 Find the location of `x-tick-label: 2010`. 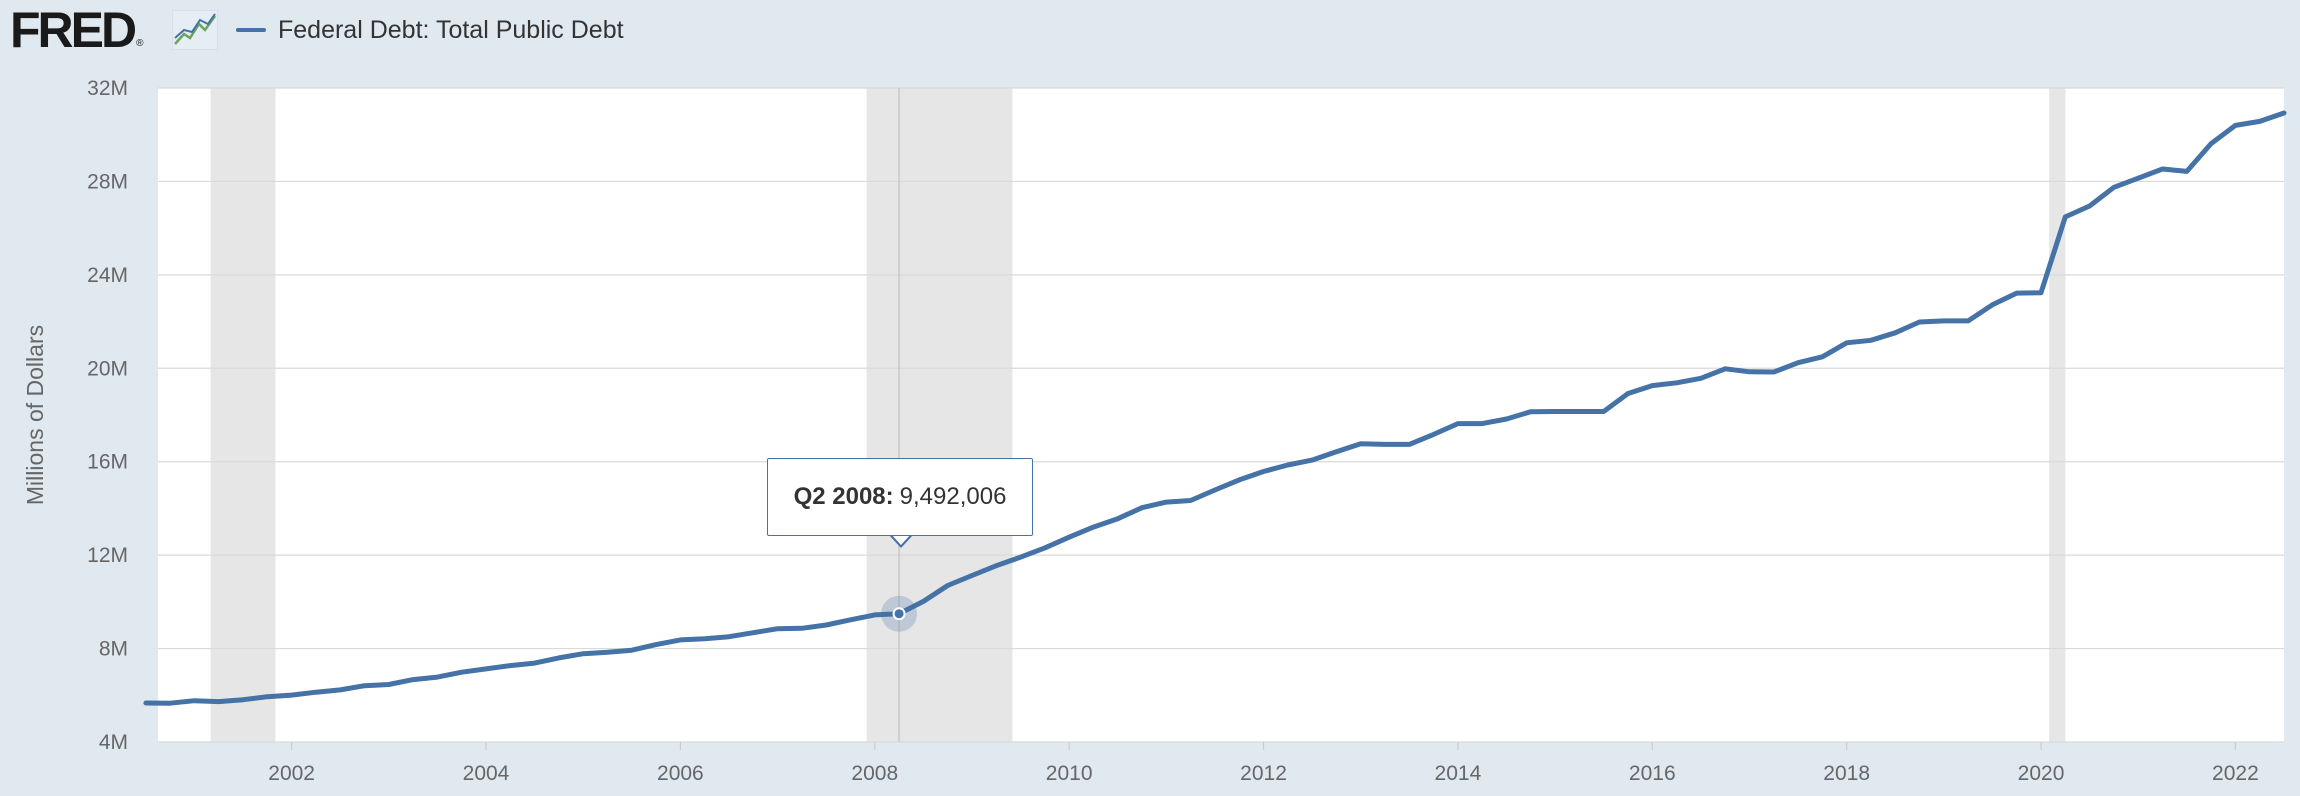

x-tick-label: 2010 is located at coordinates (1069, 773).